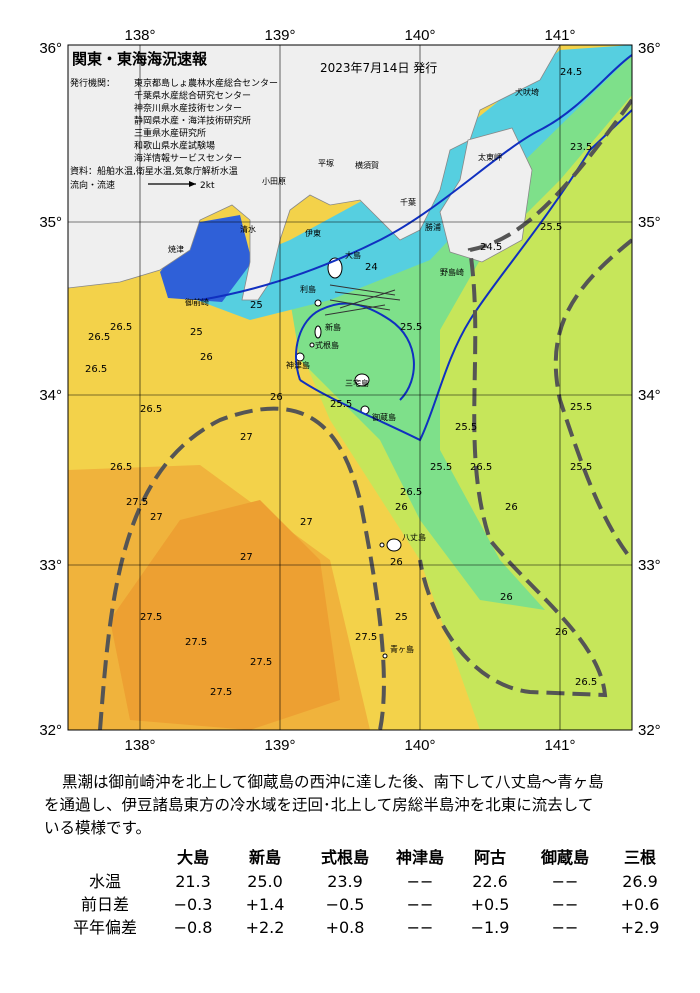 This screenshot has height=993, width=700. I want to click on place-name: 伊東, so click(313, 233).